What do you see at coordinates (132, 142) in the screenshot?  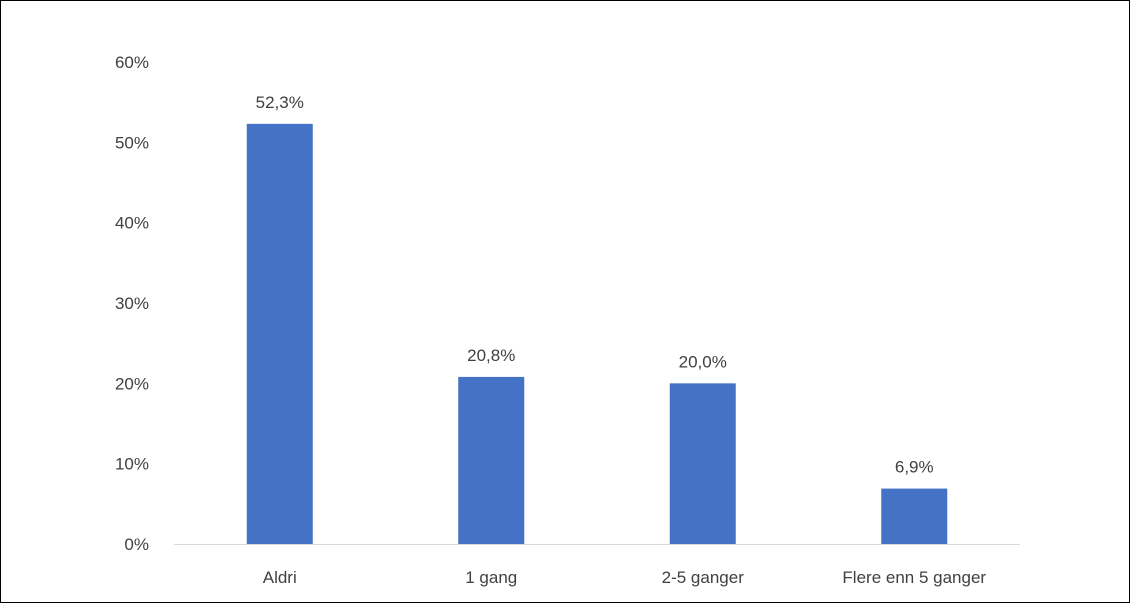 I see `y-tick-label: 50%` at bounding box center [132, 142].